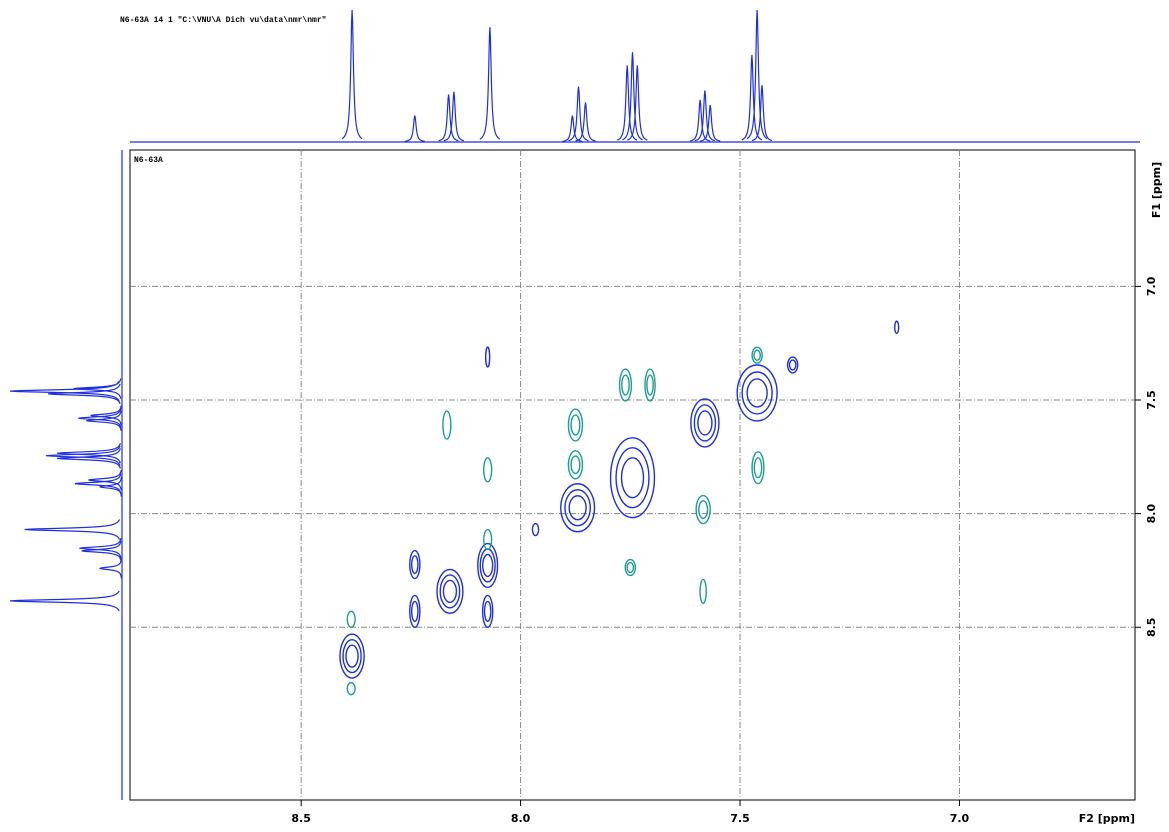 Image resolution: width=1169 pixels, height=832 pixels. What do you see at coordinates (301, 818) in the screenshot?
I see `x-tick-label: 8.5` at bounding box center [301, 818].